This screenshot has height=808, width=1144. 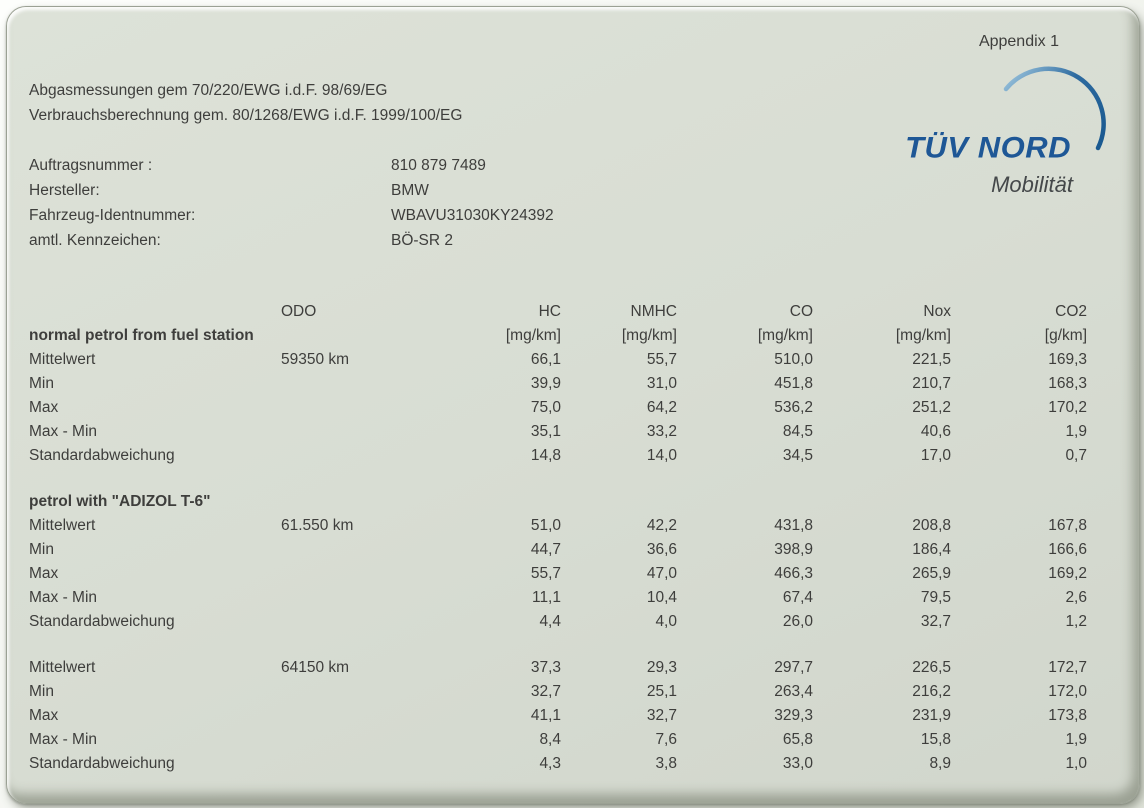 I want to click on info-row-hersteller: Hersteller: BMW, so click(x=291, y=190).